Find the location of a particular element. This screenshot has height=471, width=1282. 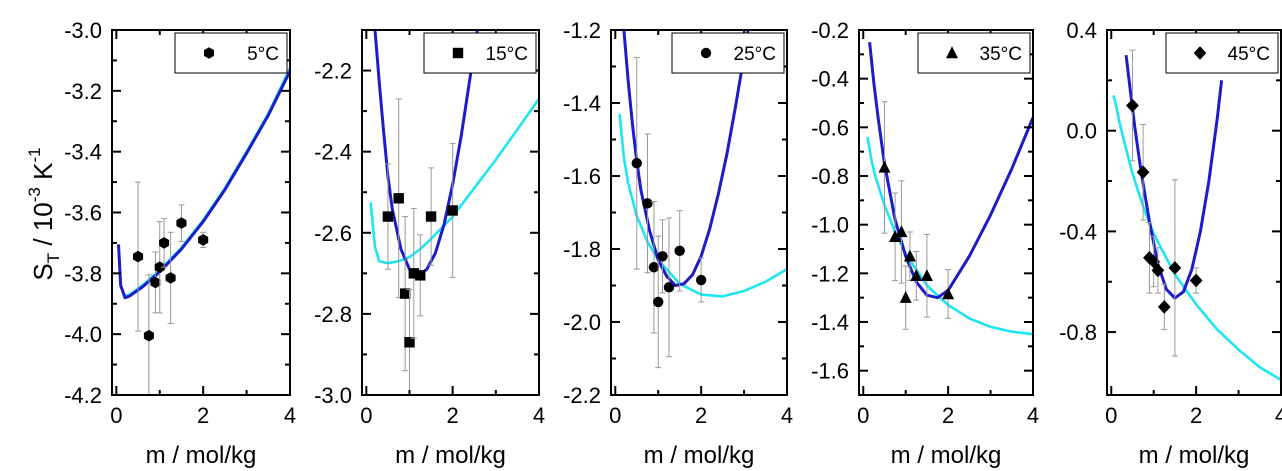

legend: 5°C is located at coordinates (231, 53).